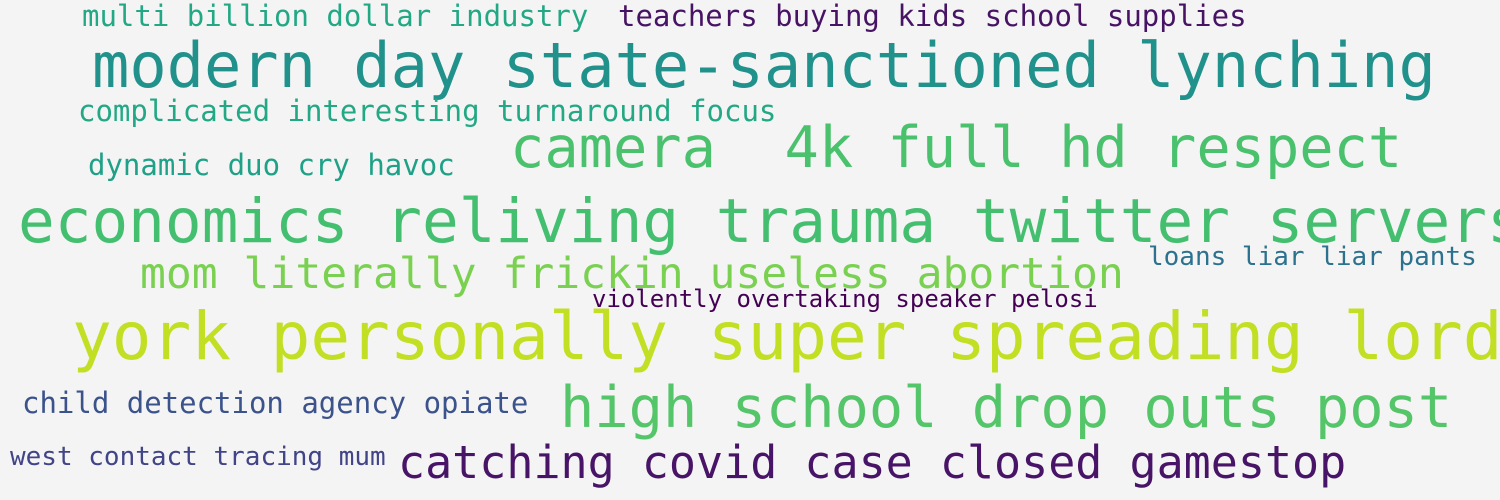  Describe the element at coordinates (335, 16) in the screenshot. I see `phrase-multi-billion-dollar-industry: multi billion dollar industry` at that location.